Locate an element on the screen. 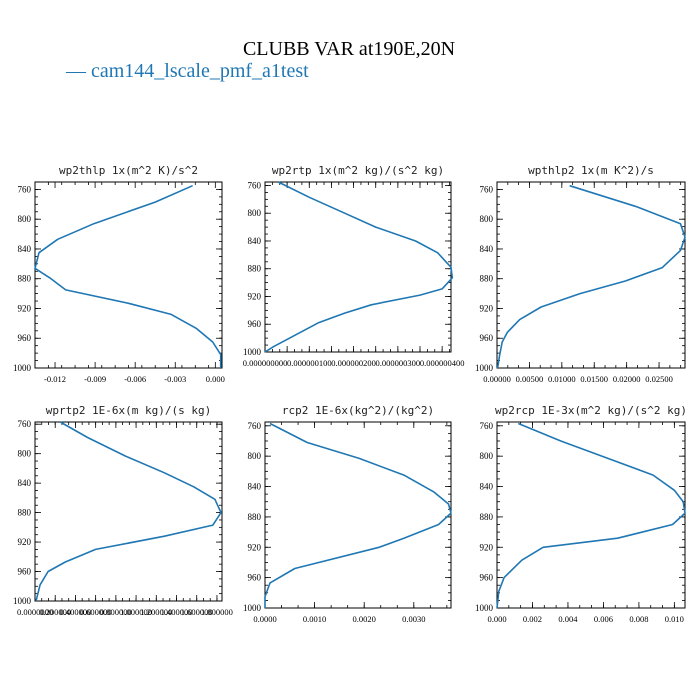 The width and height of the screenshot is (700, 700). x-tick-label: 1.000000 is located at coordinates (136, 612).